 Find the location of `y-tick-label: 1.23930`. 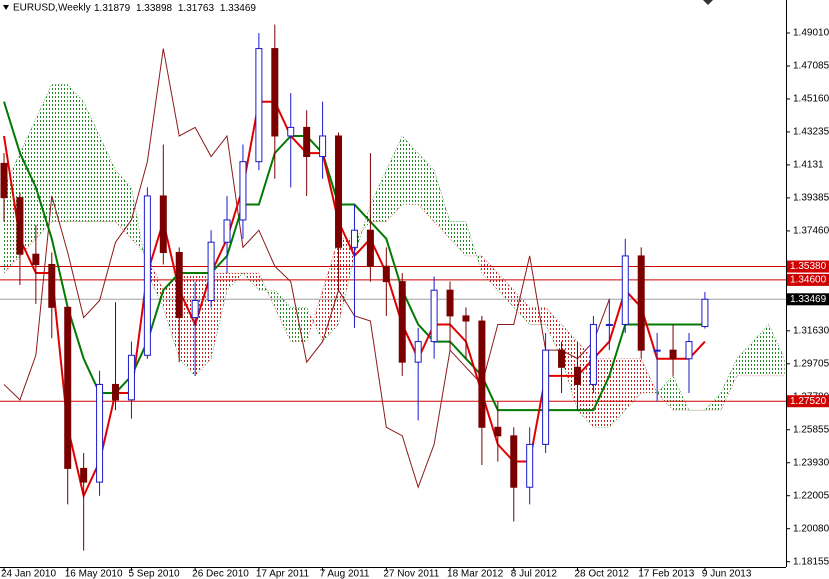

y-tick-label: 1.23930 is located at coordinates (811, 462).